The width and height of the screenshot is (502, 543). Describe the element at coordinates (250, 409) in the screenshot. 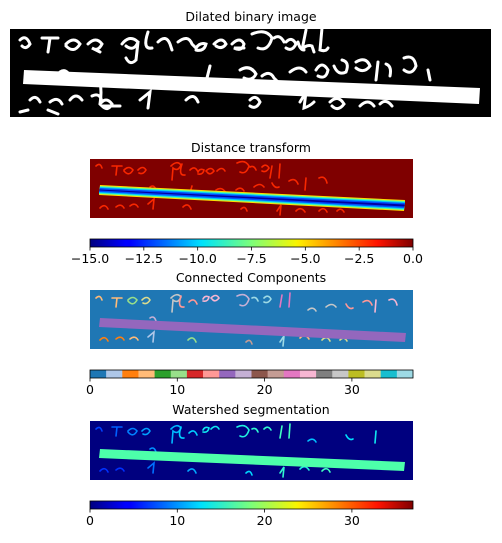

I see `panel4-title: Watershed segmentation` at that location.